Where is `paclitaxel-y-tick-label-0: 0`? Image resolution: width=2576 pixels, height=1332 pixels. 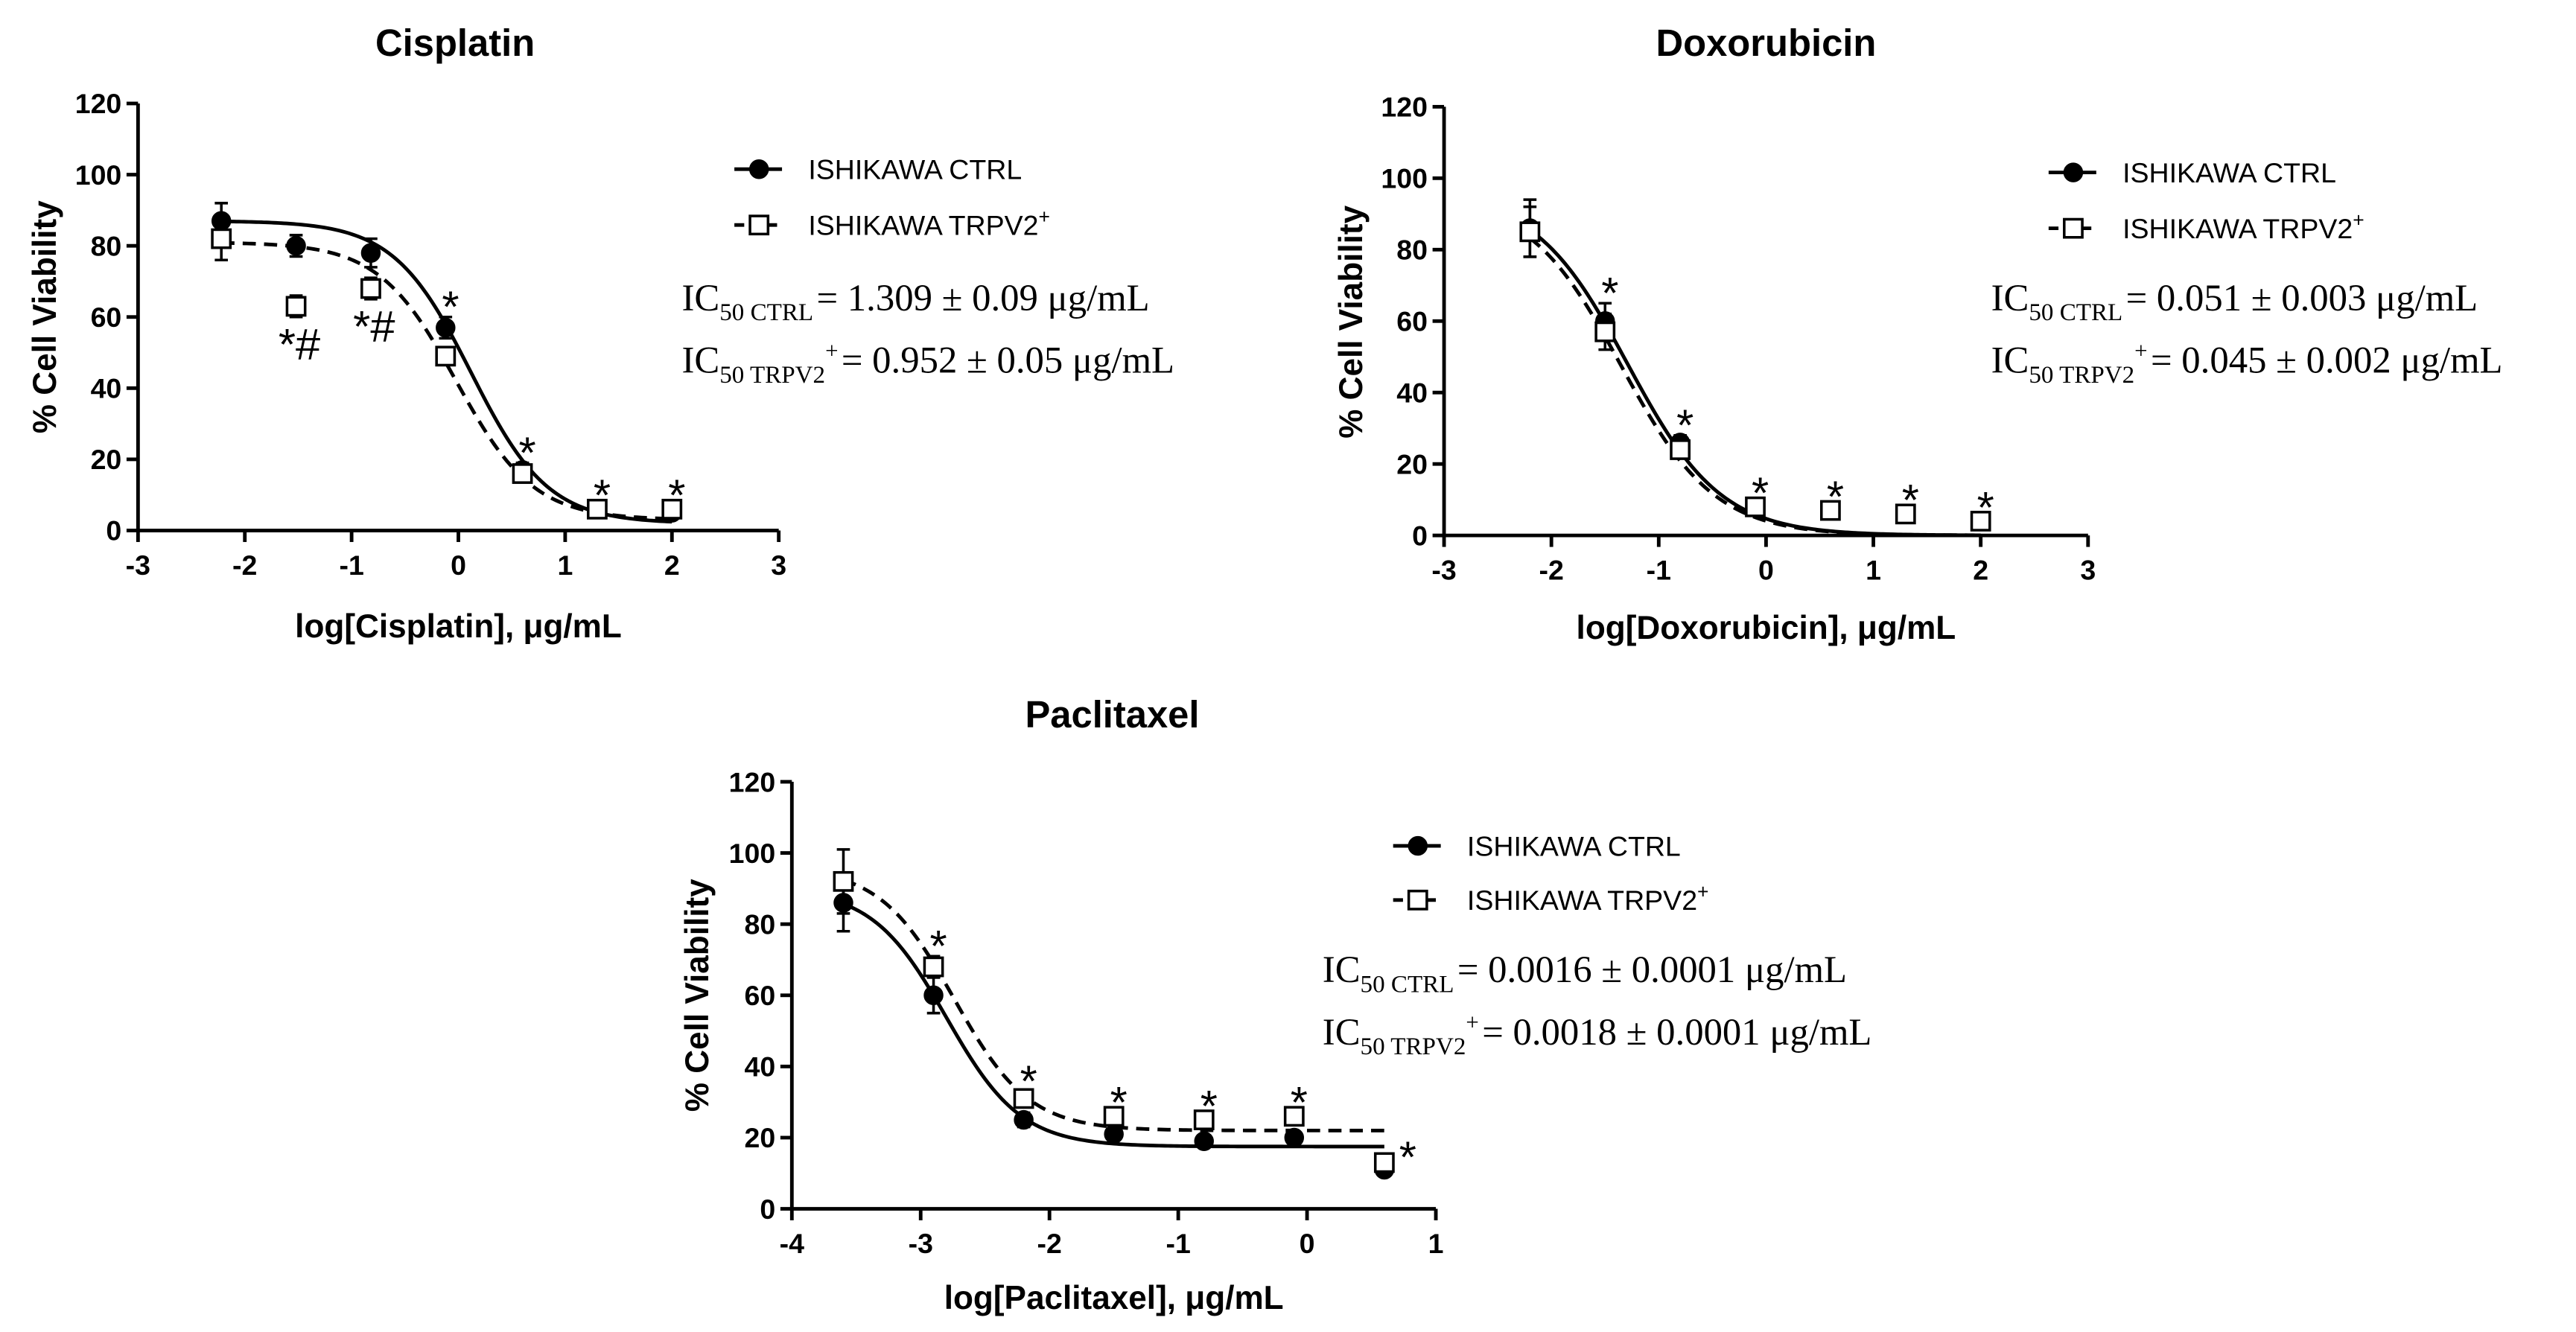
paclitaxel-y-tick-label-0: 0 is located at coordinates (767, 1209).